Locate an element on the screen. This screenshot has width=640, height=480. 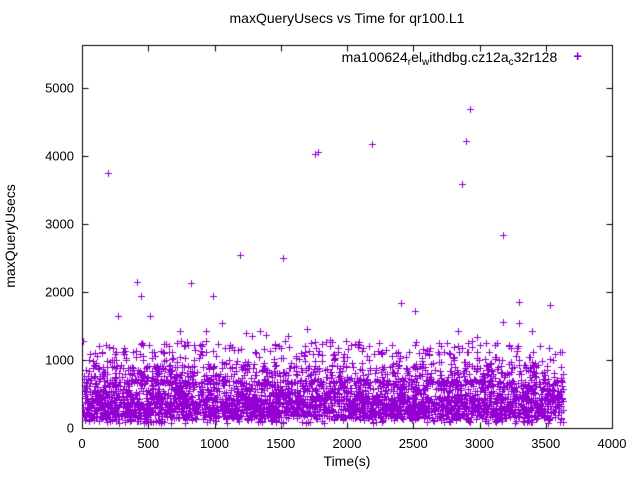
y-tick-label: 2000 is located at coordinates (59, 292).